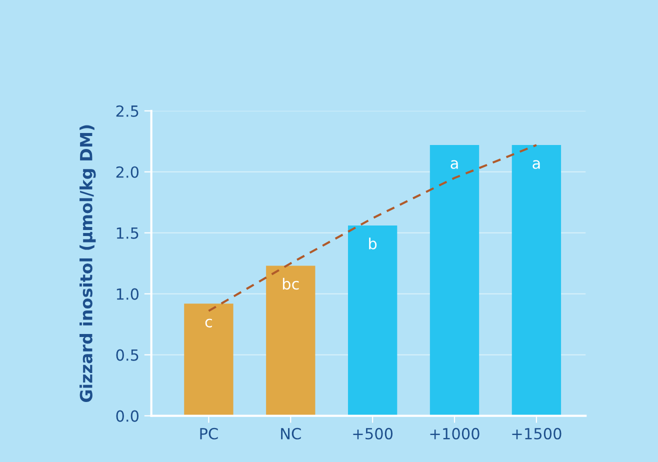 This screenshot has width=658, height=462. Describe the element at coordinates (373, 244) in the screenshot. I see `annotation: b` at that location.